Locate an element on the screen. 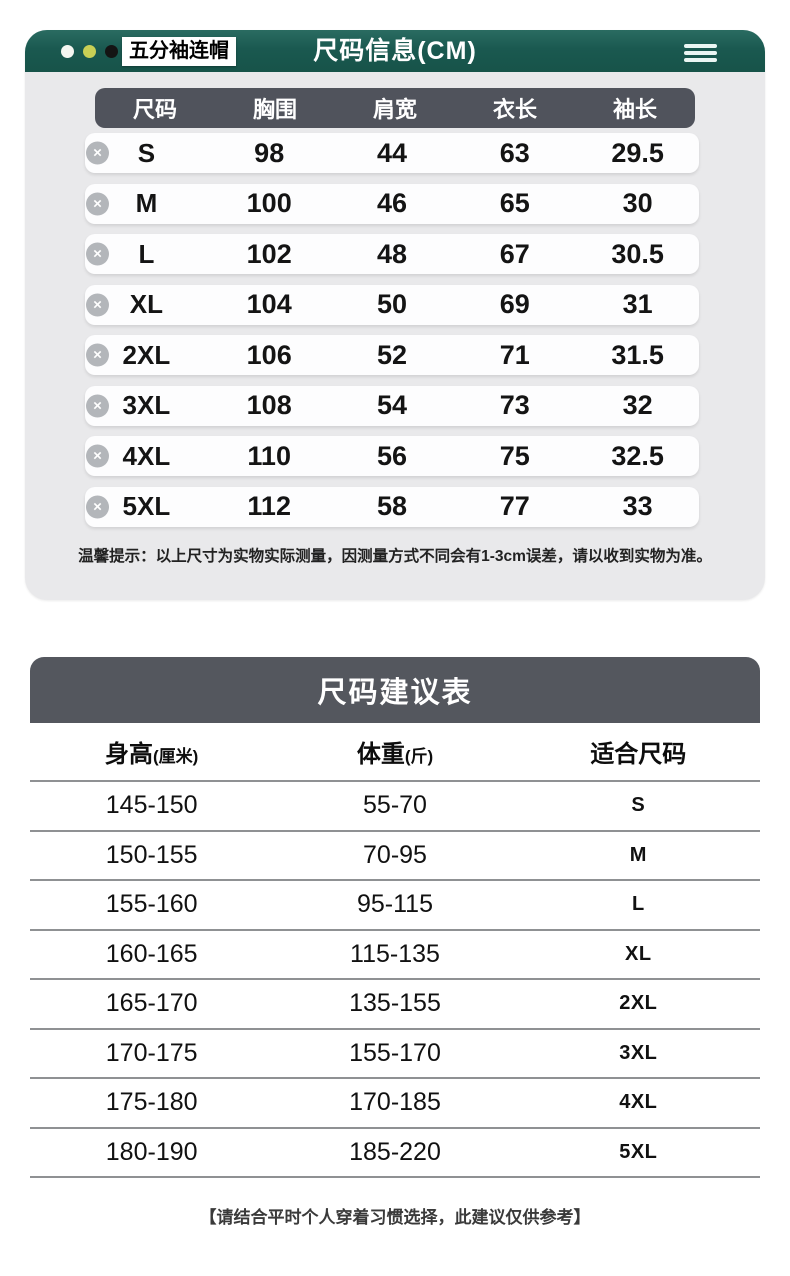  suggested-size-cell: 5XL is located at coordinates (638, 1151).